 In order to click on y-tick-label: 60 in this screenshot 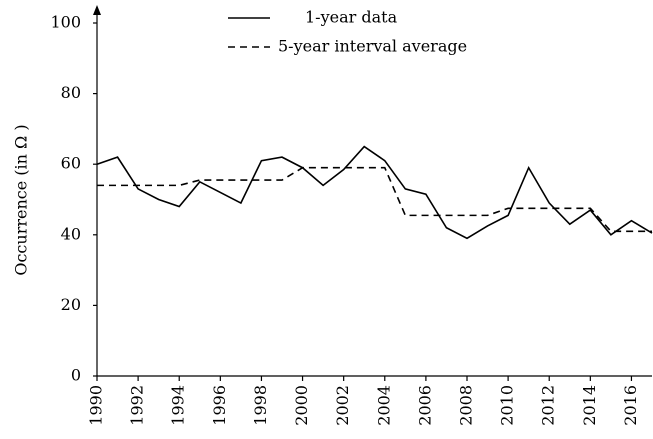, I will do `click(71, 163)`.